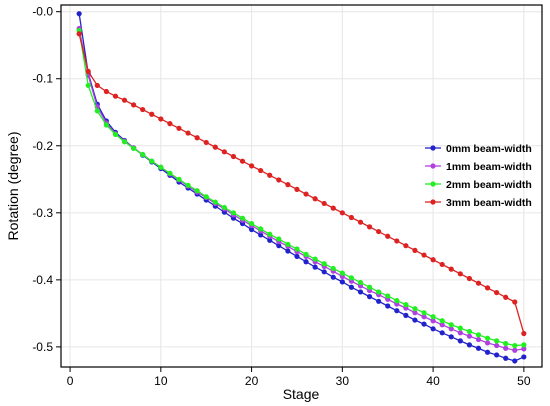 The width and height of the screenshot is (550, 406). I want to click on legend-item: 2mm beam-width, so click(478, 185).